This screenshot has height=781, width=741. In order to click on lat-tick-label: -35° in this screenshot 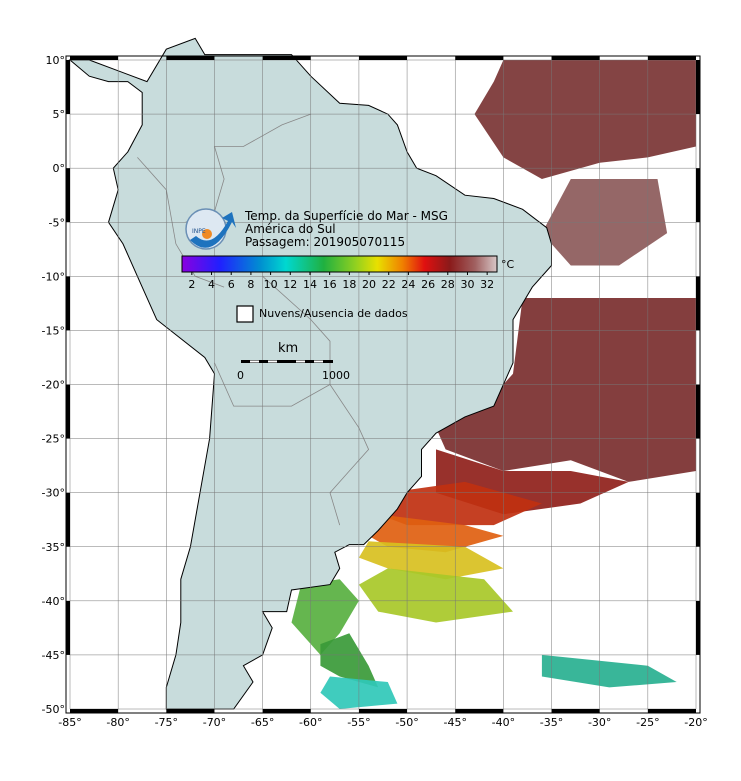, I will do `click(53, 547)`.